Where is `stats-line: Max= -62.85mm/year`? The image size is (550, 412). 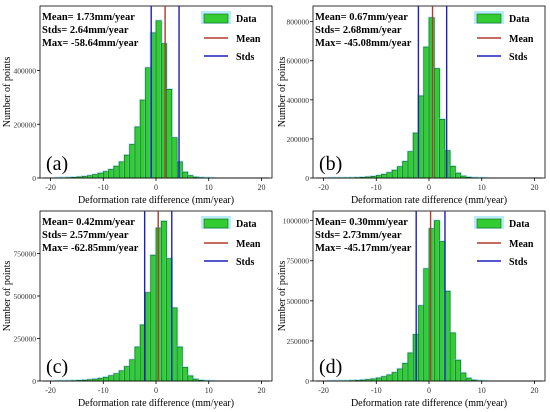
stats-line: Max= -62.85mm/year is located at coordinates (90, 248).